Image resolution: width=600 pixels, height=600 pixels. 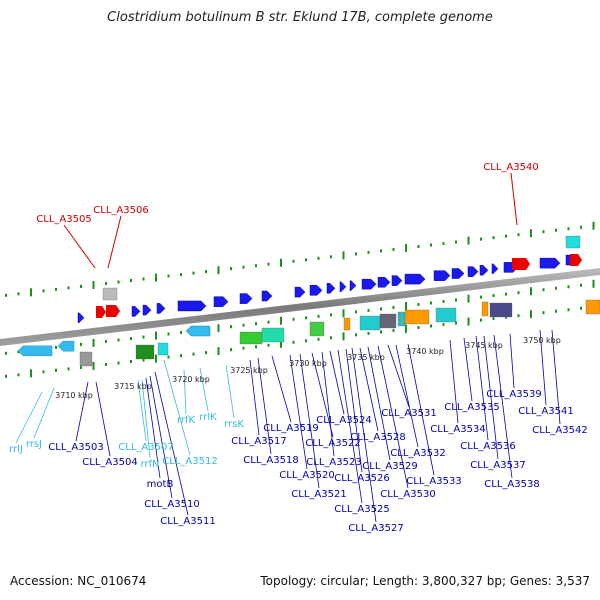 What do you see at coordinates (457, 429) in the screenshot?
I see `gene-label: CLL_A3534` at bounding box center [457, 429].